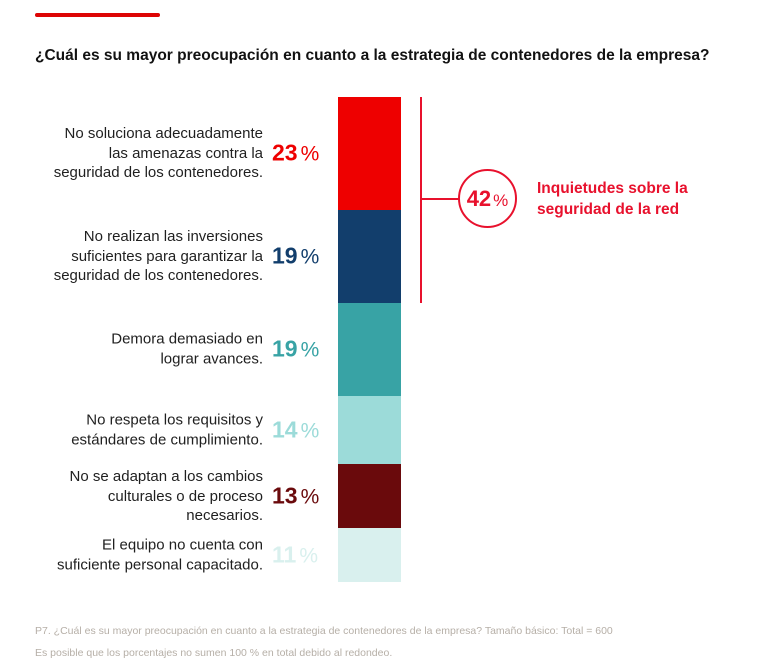 The image size is (758, 671). I want to click on brand-accent-rule, so click(97, 15).